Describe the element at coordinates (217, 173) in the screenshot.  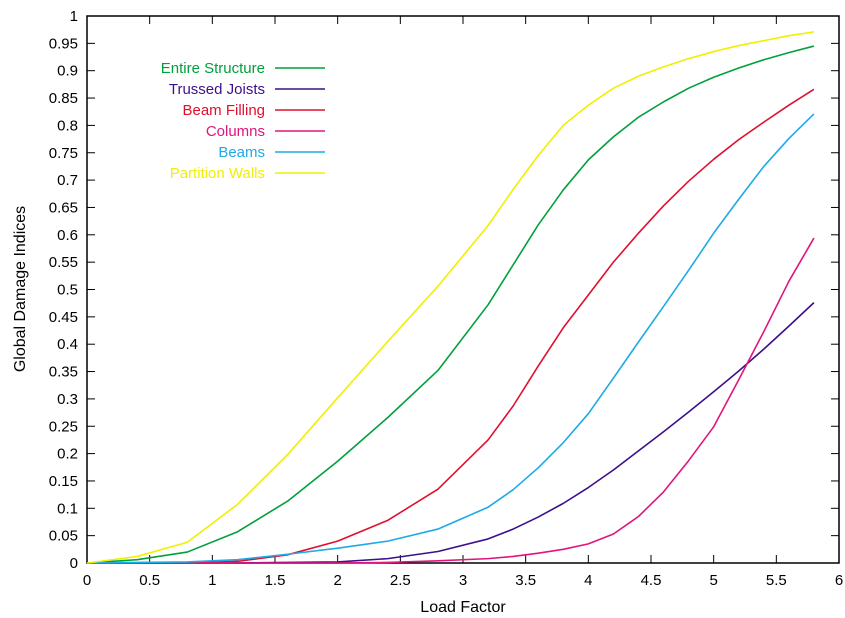
I see `legend-label-partition-walls: Partition Walls` at that location.